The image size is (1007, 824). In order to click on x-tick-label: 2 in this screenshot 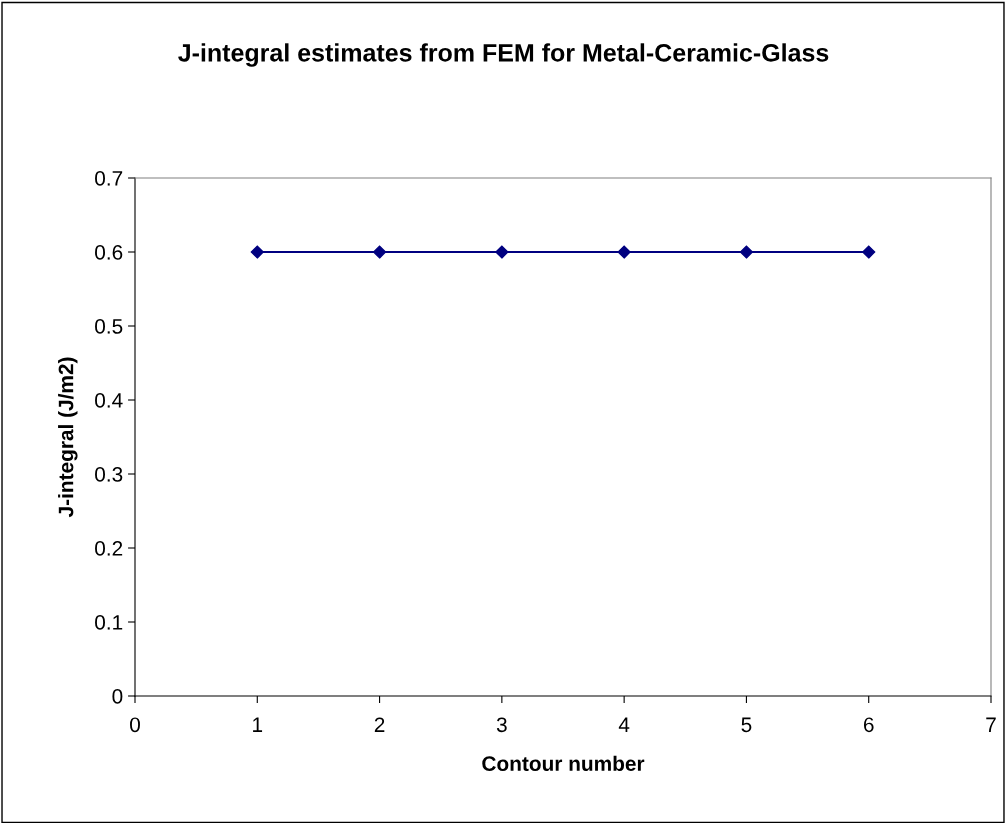, I will do `click(379, 724)`.